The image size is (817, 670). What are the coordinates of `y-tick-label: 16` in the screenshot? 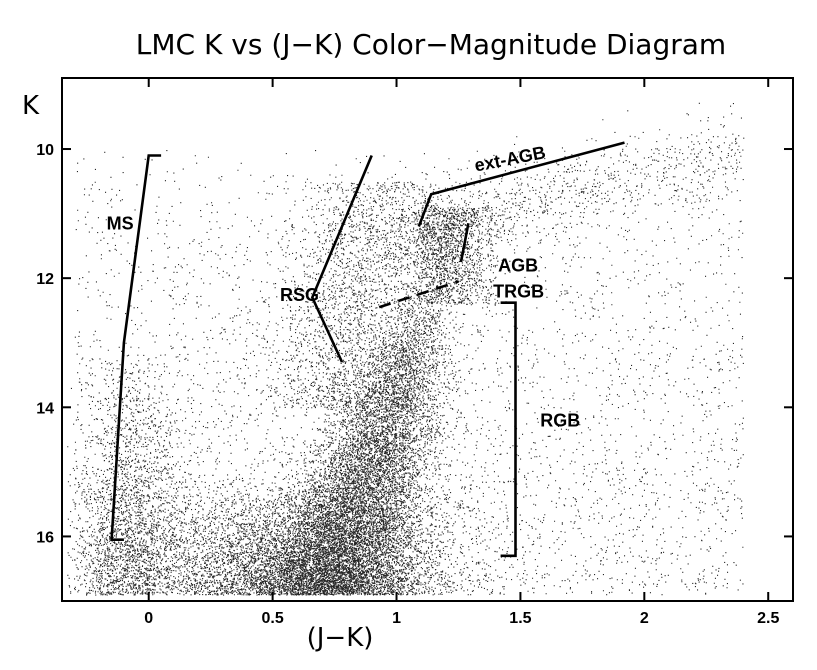 It's located at (45, 537).